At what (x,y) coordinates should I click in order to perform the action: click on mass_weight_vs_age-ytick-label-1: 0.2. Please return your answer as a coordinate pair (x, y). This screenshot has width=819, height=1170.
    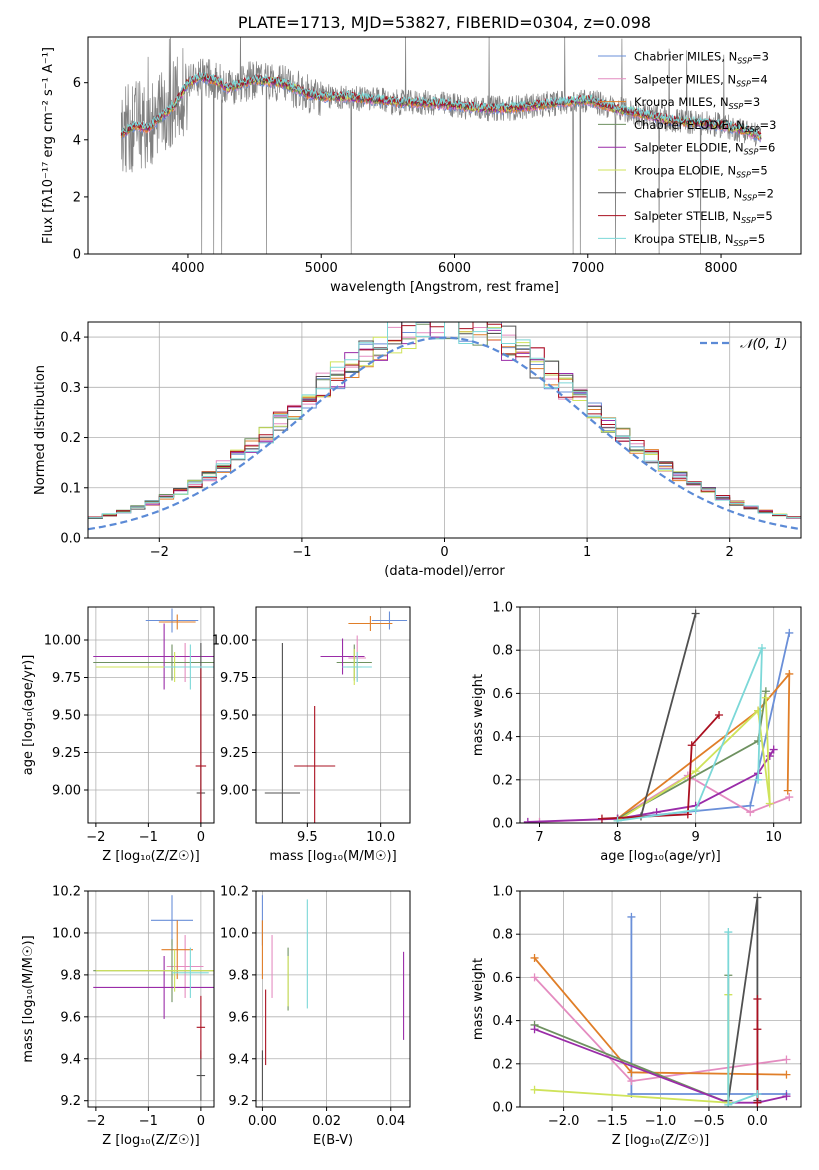
    Looking at the image, I should click on (502, 780).